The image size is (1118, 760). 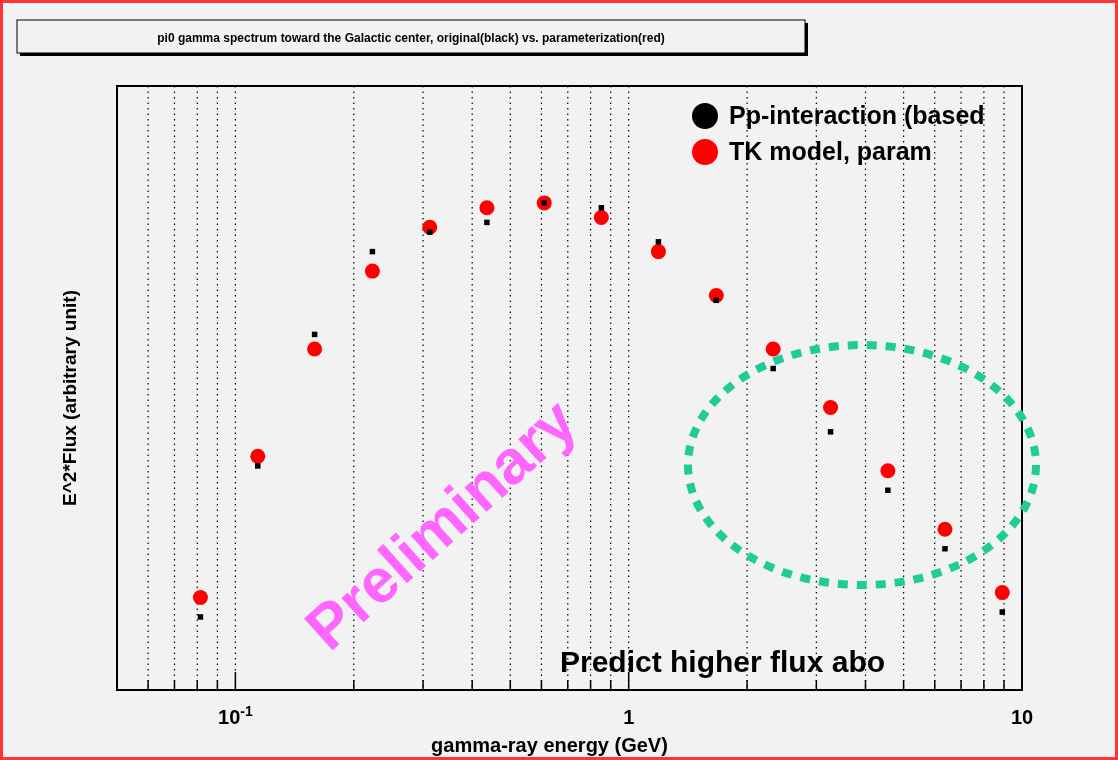 I want to click on y-axis-title: E^2*Flux (arbitrary unit), so click(x=69, y=398).